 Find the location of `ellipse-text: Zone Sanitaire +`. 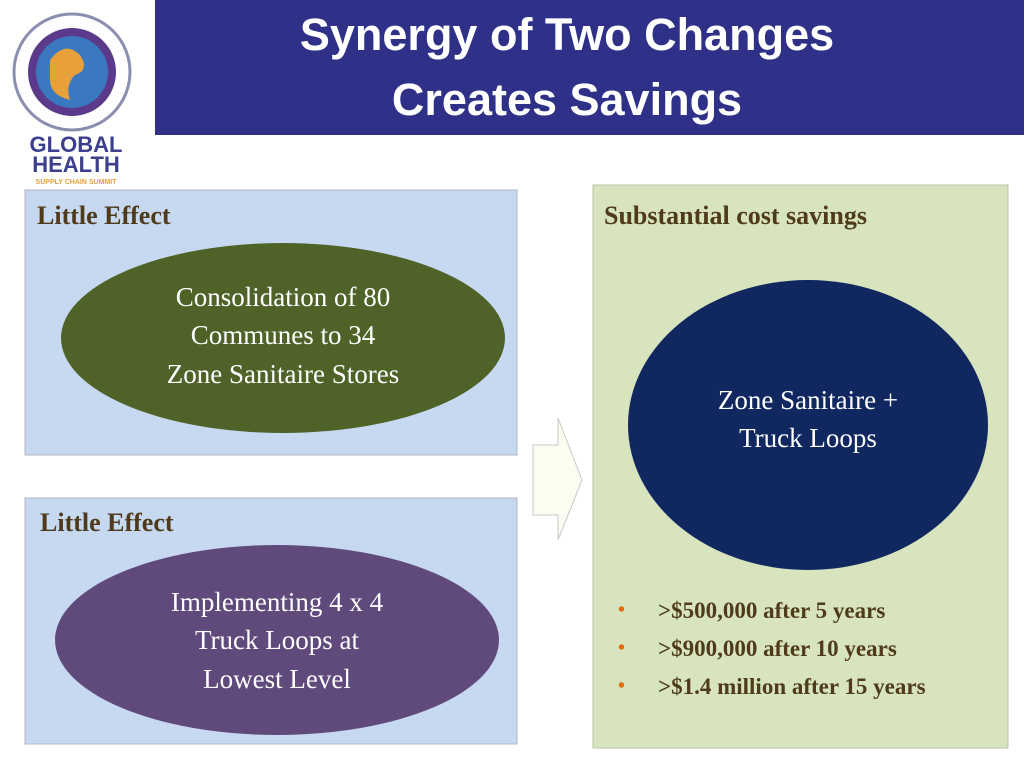

ellipse-text: Zone Sanitaire + is located at coordinates (808, 400).